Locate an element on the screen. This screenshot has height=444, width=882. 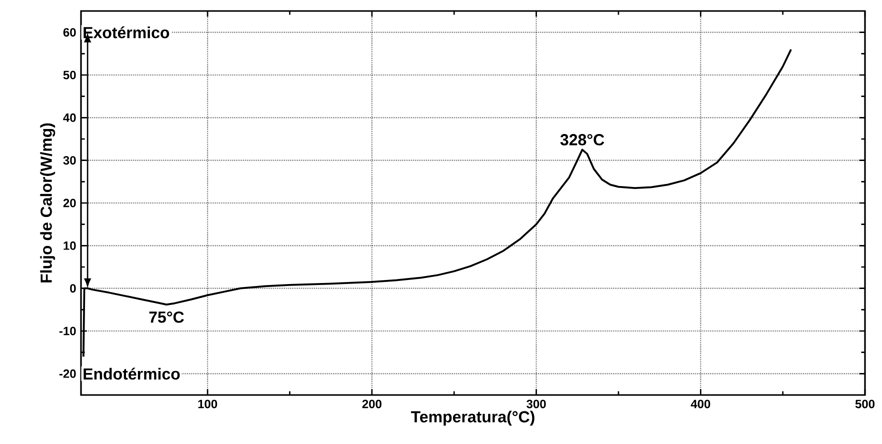
x-tick-label: 300 is located at coordinates (536, 404).